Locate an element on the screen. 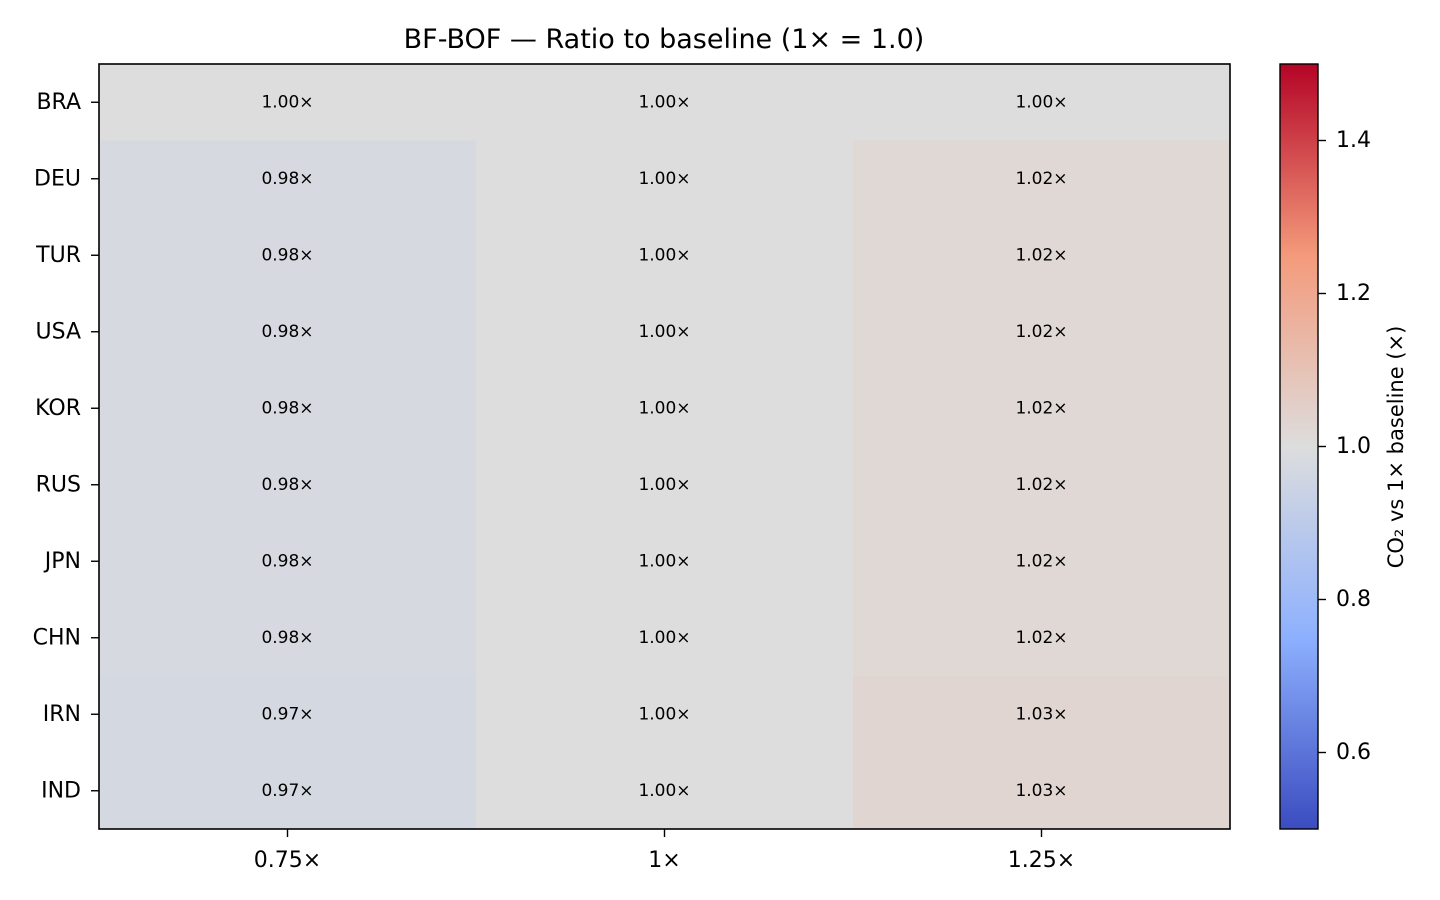  colorbar-tick-label: 1.4 is located at coordinates (1353, 140).